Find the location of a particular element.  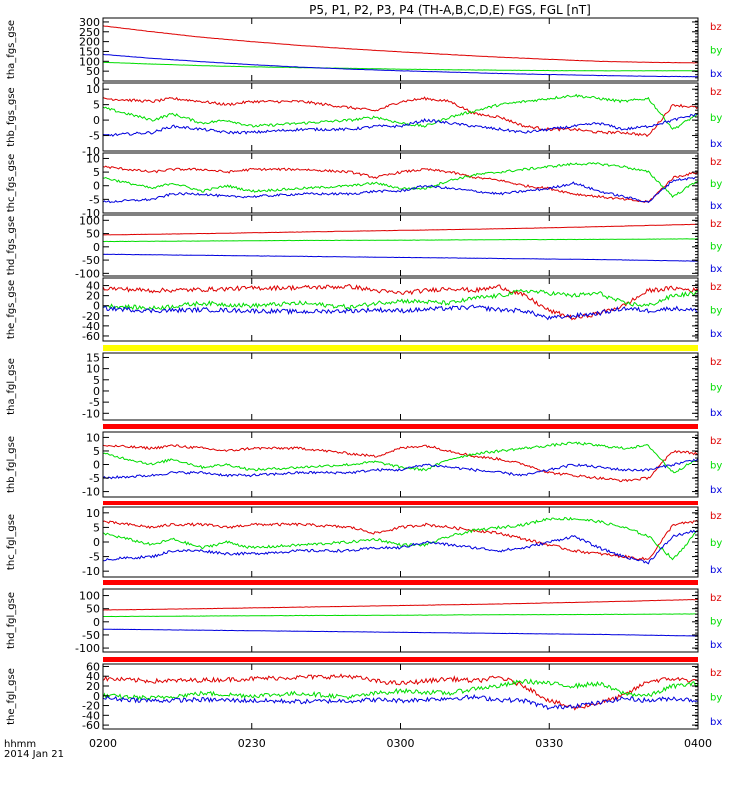

panel-thc_fgl_gse: 105 0 -5-10 thc_fgl_gse bz by bx is located at coordinates (364, 542).